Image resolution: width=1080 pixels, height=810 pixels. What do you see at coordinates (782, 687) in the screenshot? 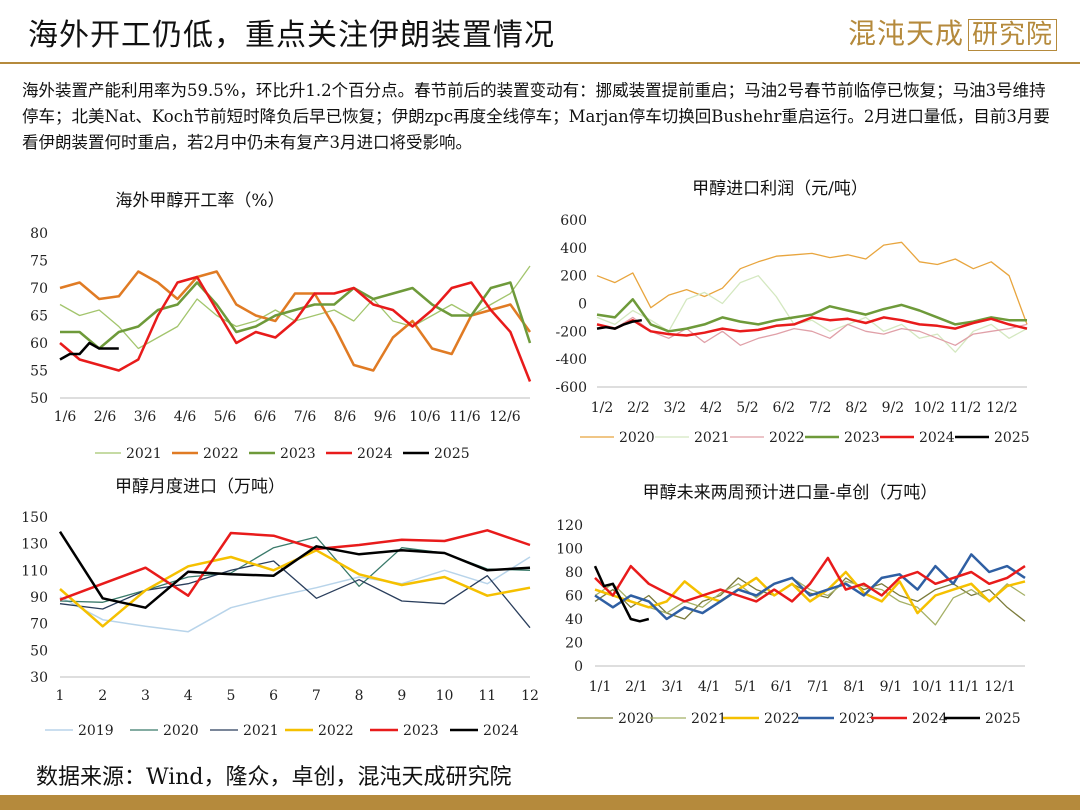
I see `x-tick-label: 6/1` at bounding box center [782, 687].